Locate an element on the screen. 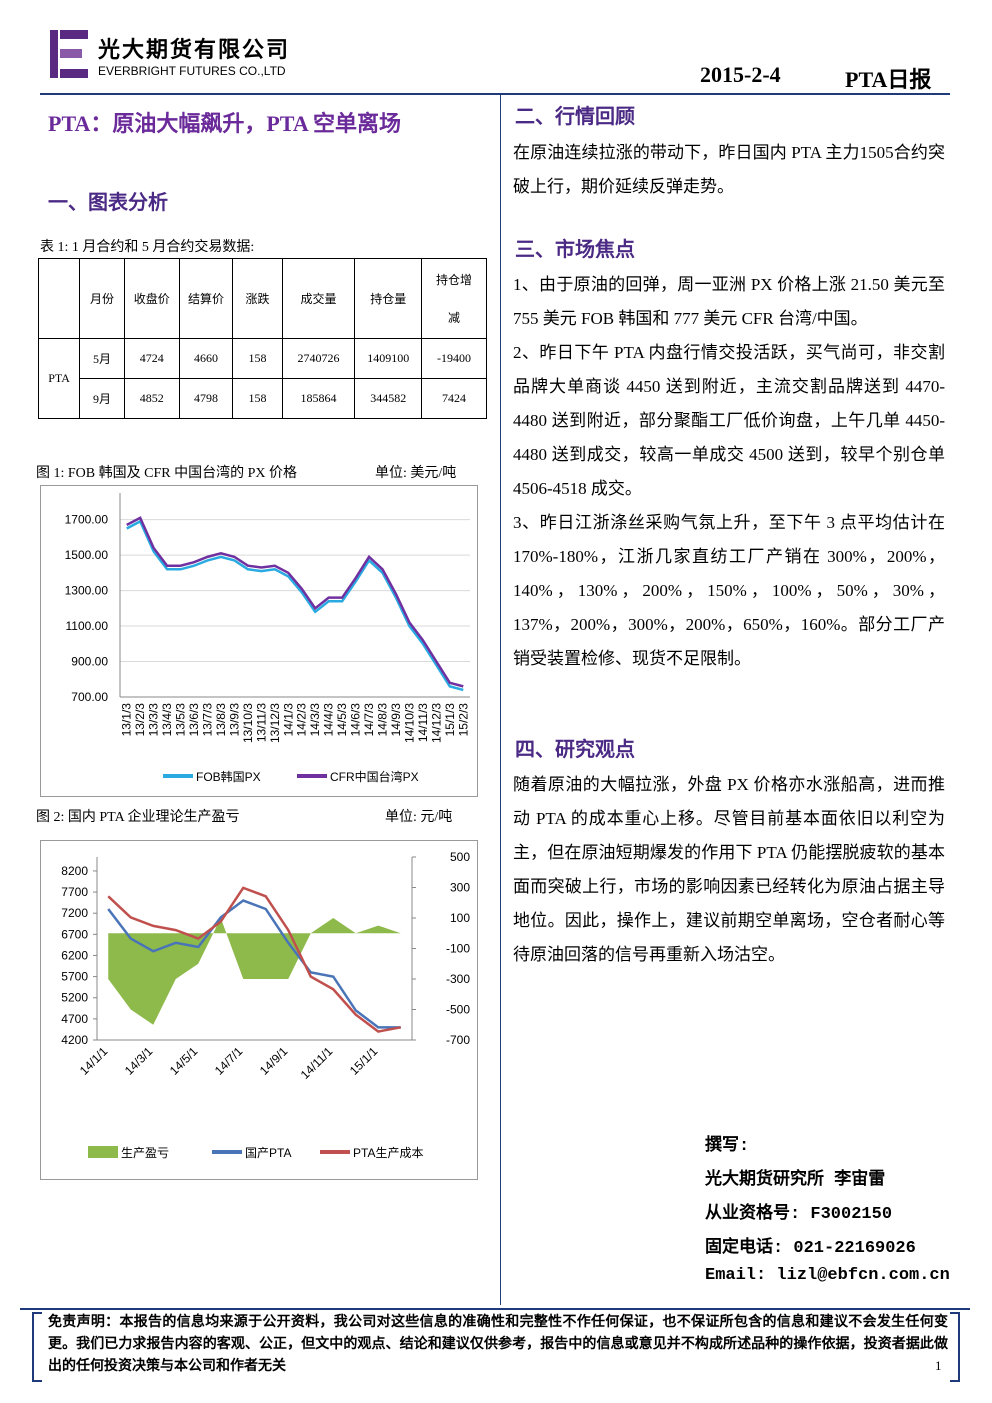  chart-unit: 单位: 元/吨 is located at coordinates (419, 817).